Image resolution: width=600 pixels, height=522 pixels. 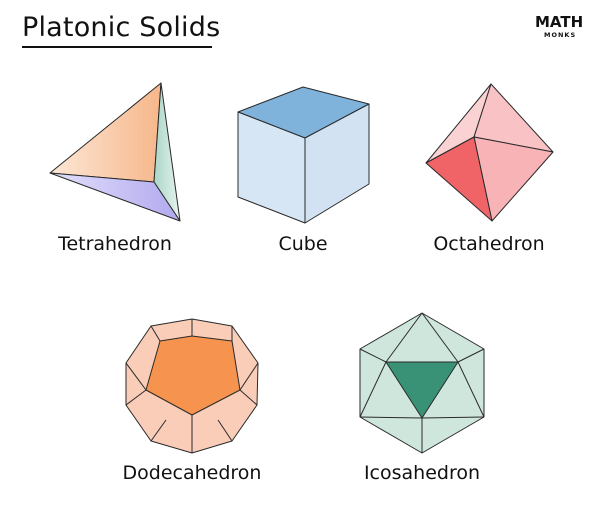 What do you see at coordinates (121, 27) in the screenshot?
I see `page-title: Platonic Solids` at bounding box center [121, 27].